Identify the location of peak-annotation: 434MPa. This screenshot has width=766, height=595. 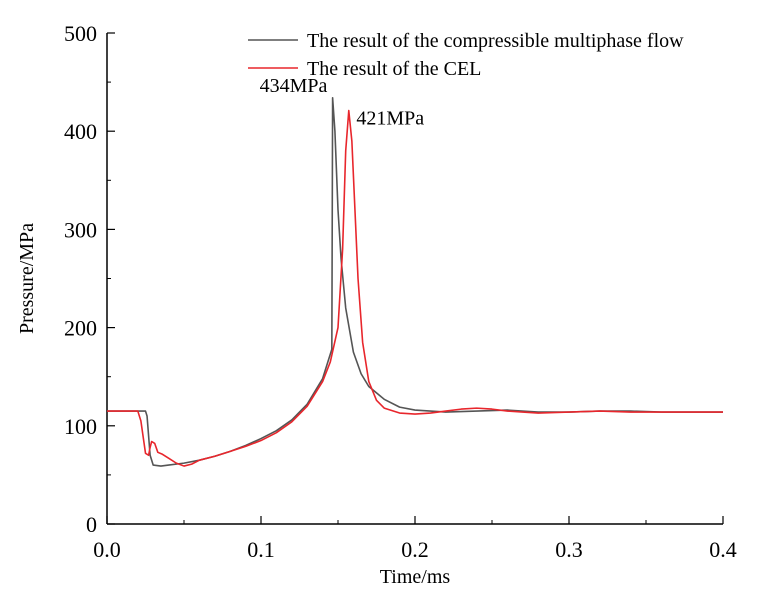
(294, 86).